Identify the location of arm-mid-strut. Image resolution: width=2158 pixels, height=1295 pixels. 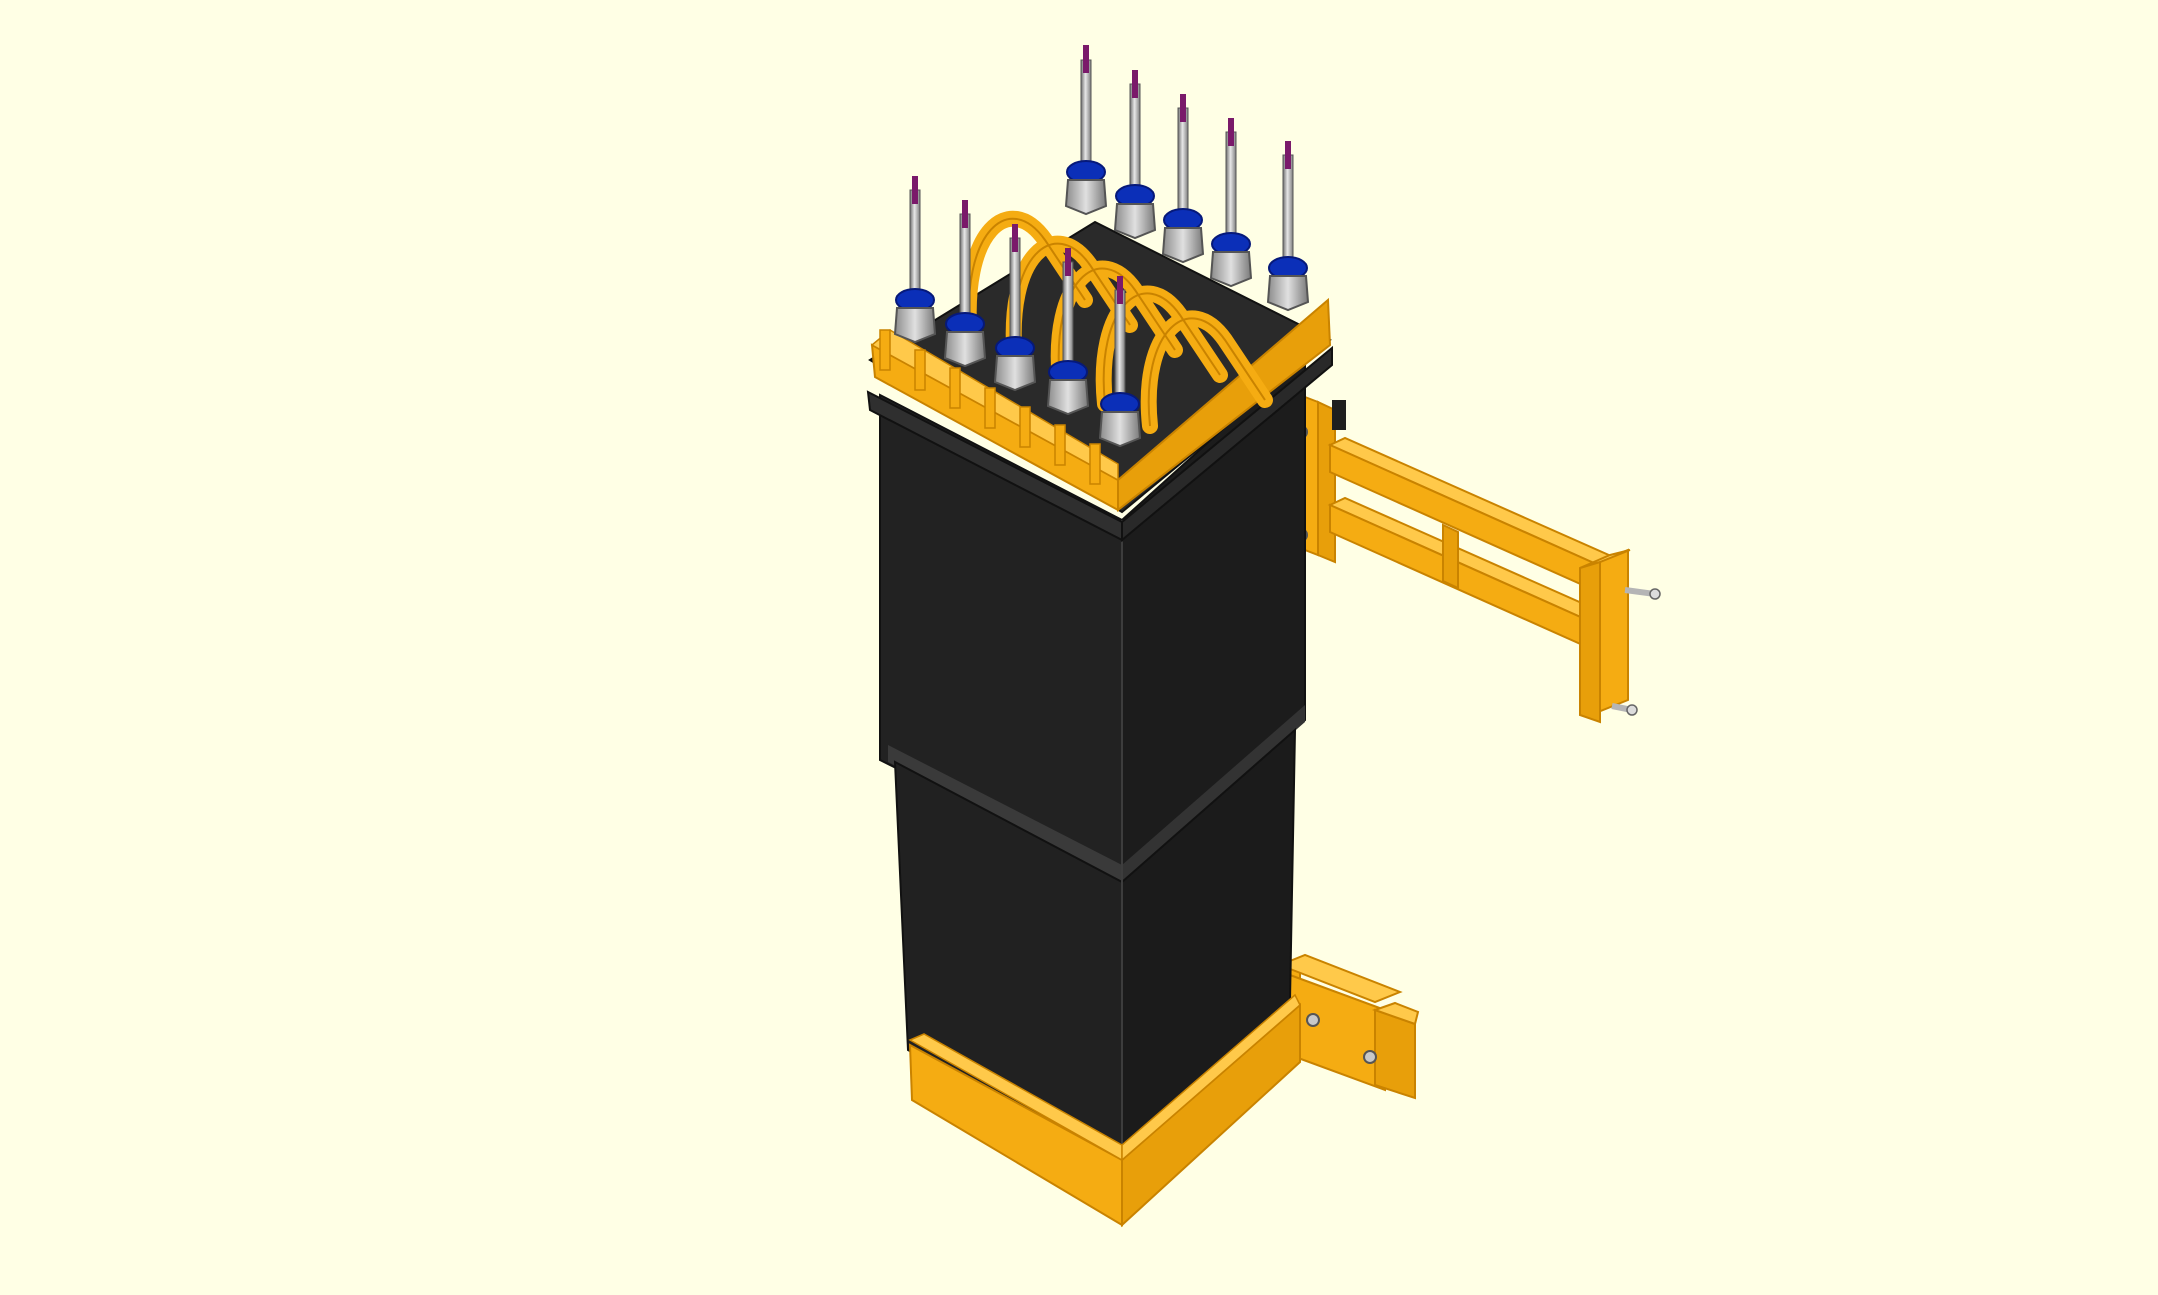
(1450, 556).